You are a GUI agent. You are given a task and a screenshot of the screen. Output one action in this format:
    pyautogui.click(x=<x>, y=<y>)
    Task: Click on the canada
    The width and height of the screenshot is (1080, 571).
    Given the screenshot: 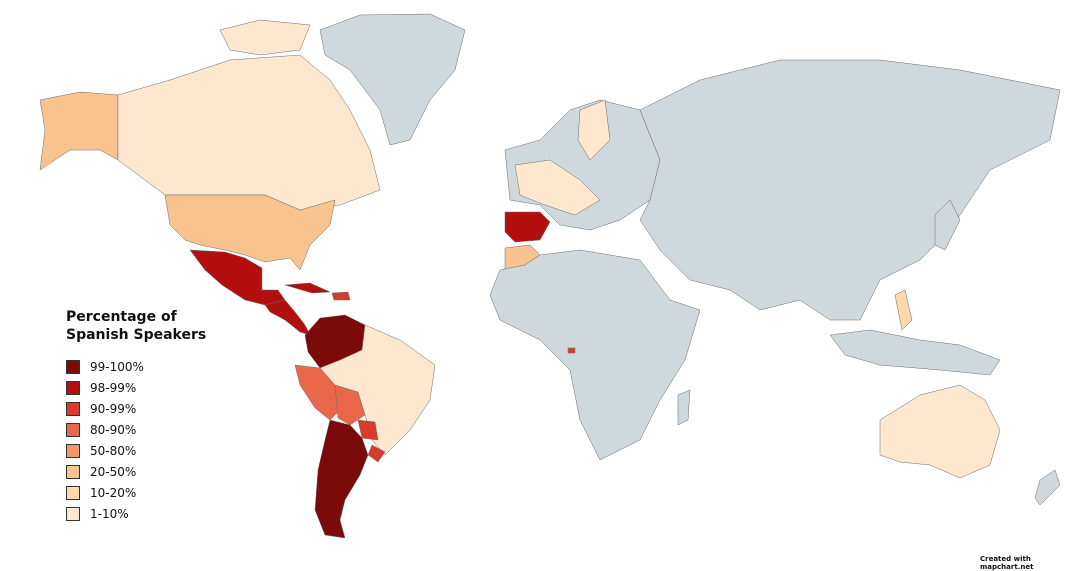 What is the action you would take?
    pyautogui.click(x=249, y=132)
    